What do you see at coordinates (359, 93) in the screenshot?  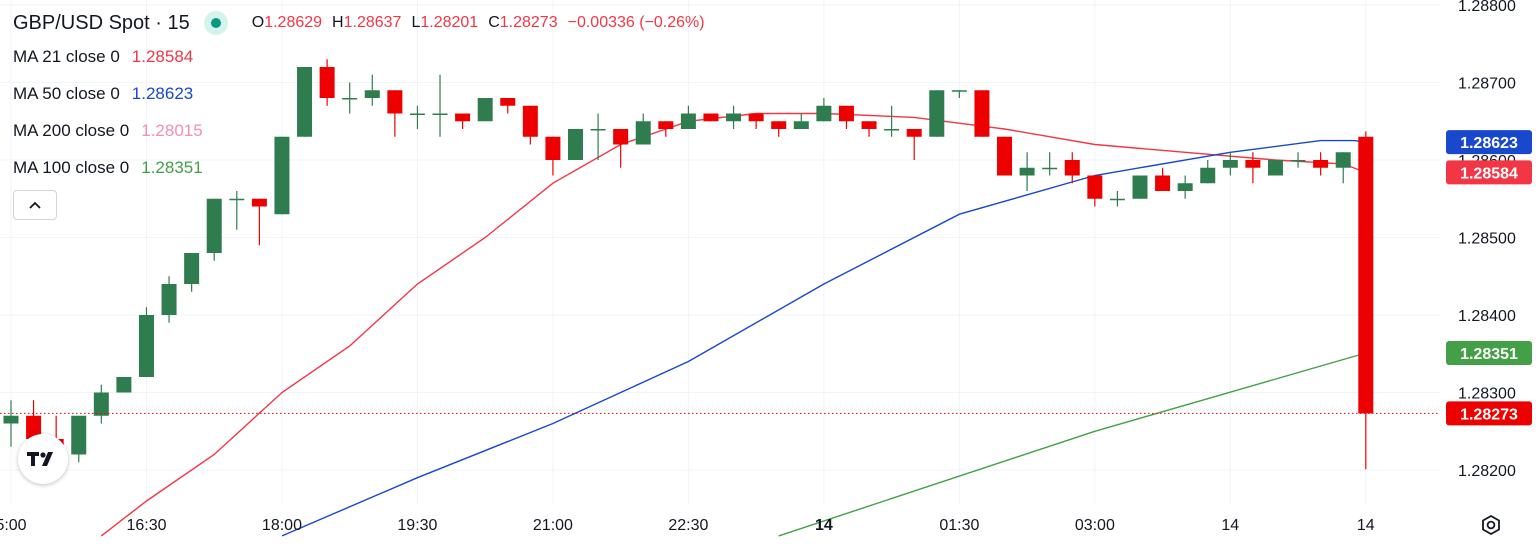 I see `ma-50-legend: MA 50 close 0 1.28623` at bounding box center [359, 93].